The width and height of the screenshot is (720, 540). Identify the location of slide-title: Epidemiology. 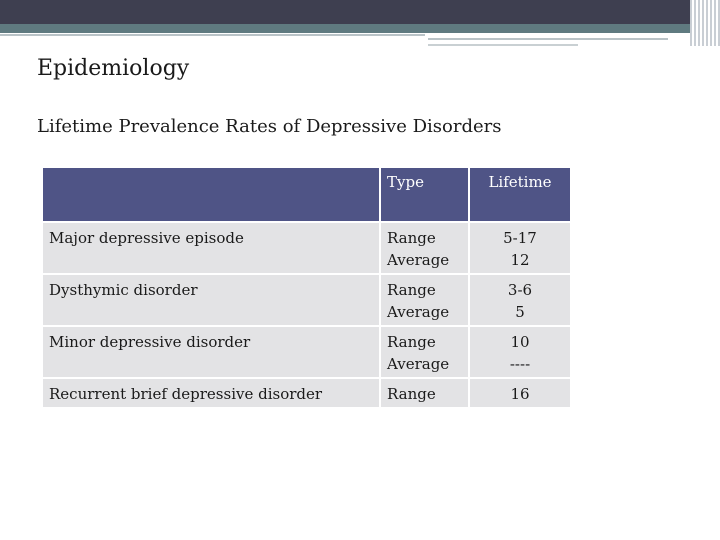
(113, 68).